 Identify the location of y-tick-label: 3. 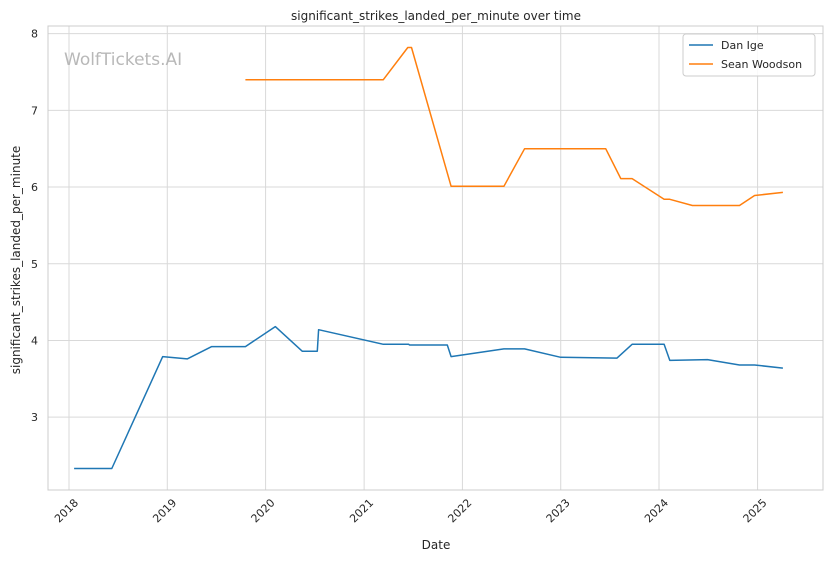
(34, 417).